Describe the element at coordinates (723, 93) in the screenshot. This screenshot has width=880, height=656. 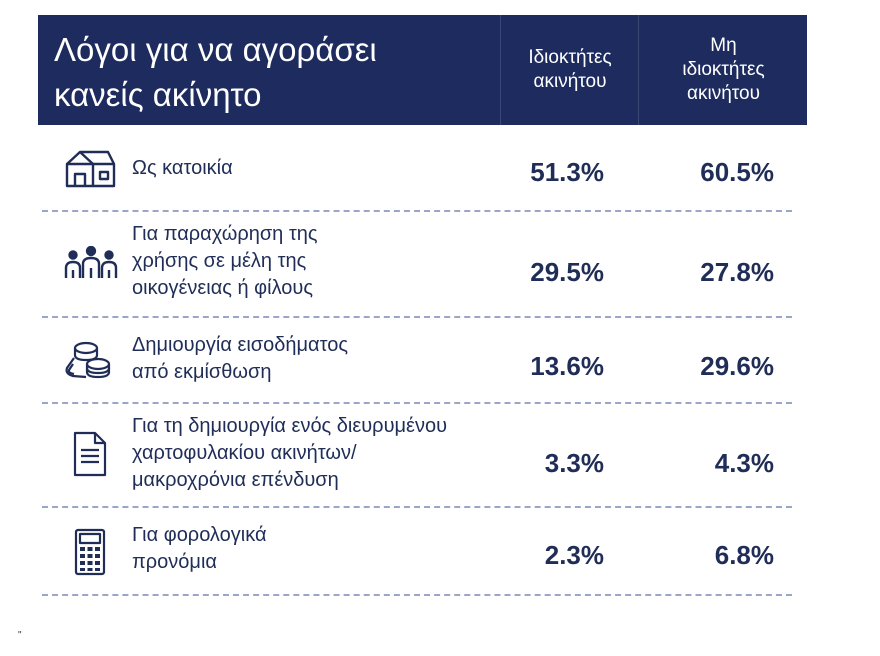
I see `col2-line-3: ακινήτου` at that location.